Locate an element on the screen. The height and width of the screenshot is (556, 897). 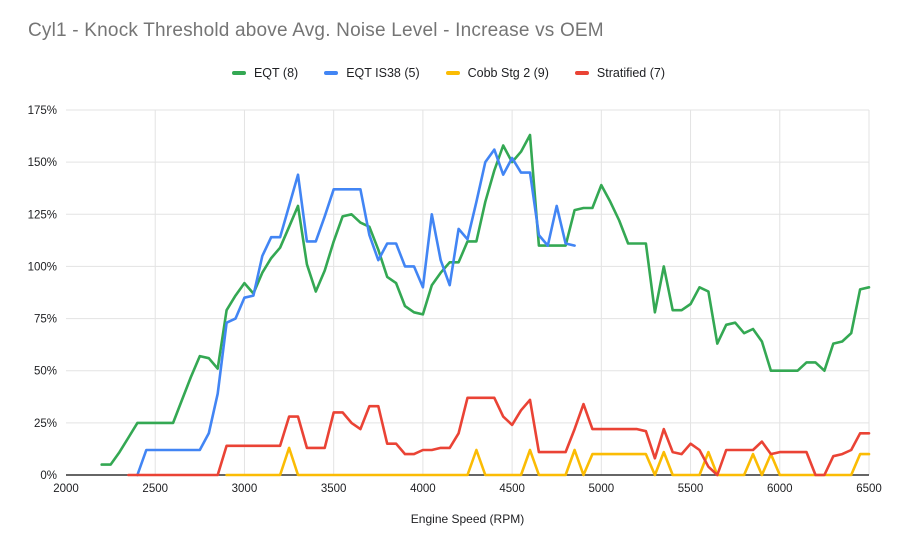
x-tick-label: 2000 is located at coordinates (66, 489).